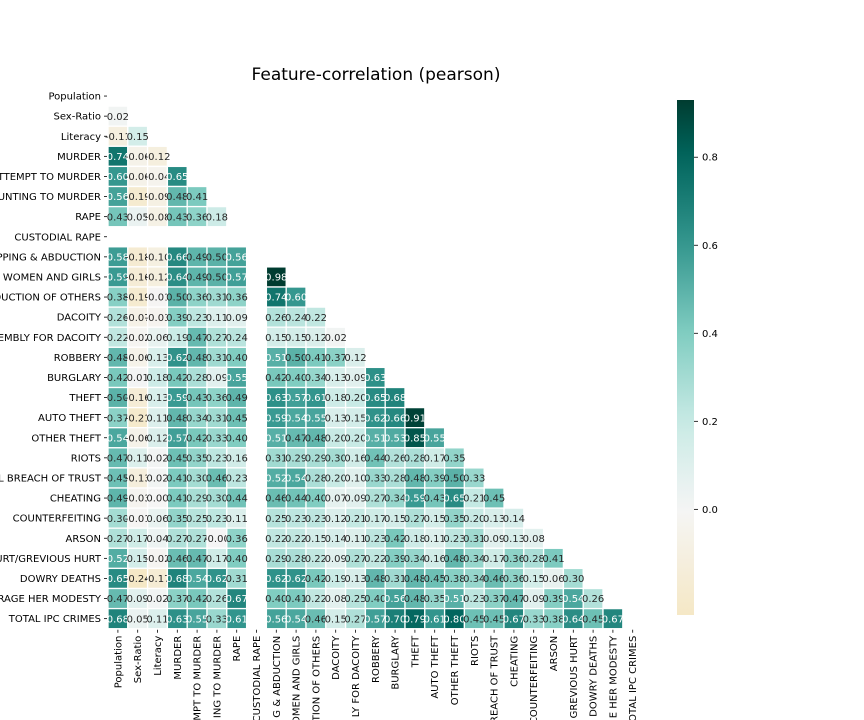  Describe the element at coordinates (84, 539) in the screenshot. I see `y-tick-label: ARSON` at that location.